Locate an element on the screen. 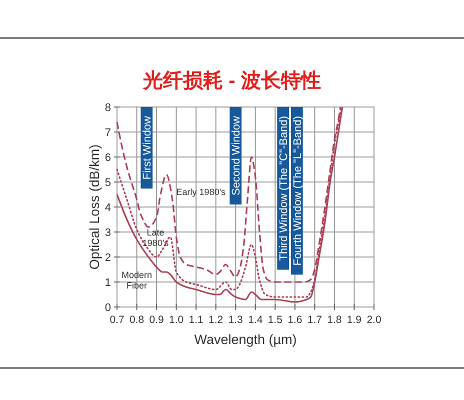  y-tick-label: 4 is located at coordinates (107, 208).